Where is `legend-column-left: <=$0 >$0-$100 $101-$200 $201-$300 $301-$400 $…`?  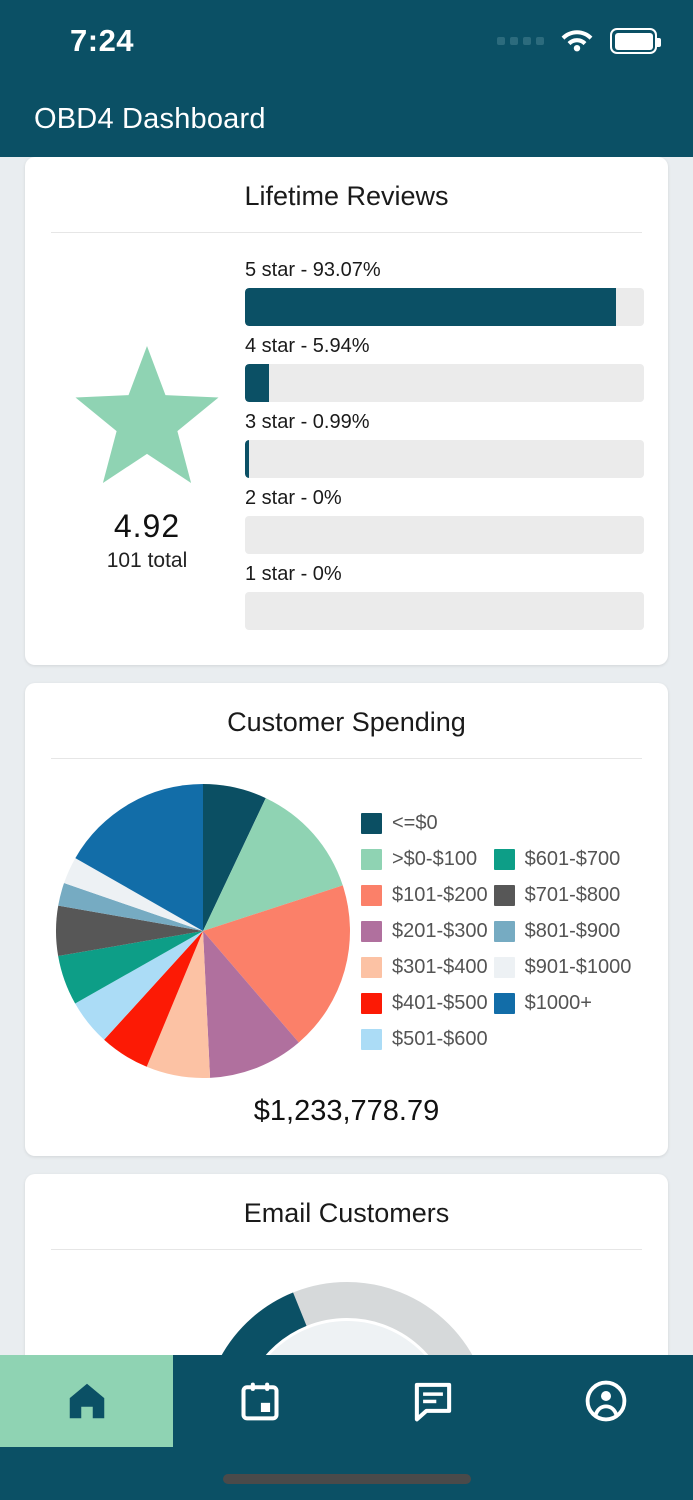
legend-column-left: <=$0 >$0-$100 $101-$200 $201-$300 $301-$400 $… is located at coordinates (424, 931).